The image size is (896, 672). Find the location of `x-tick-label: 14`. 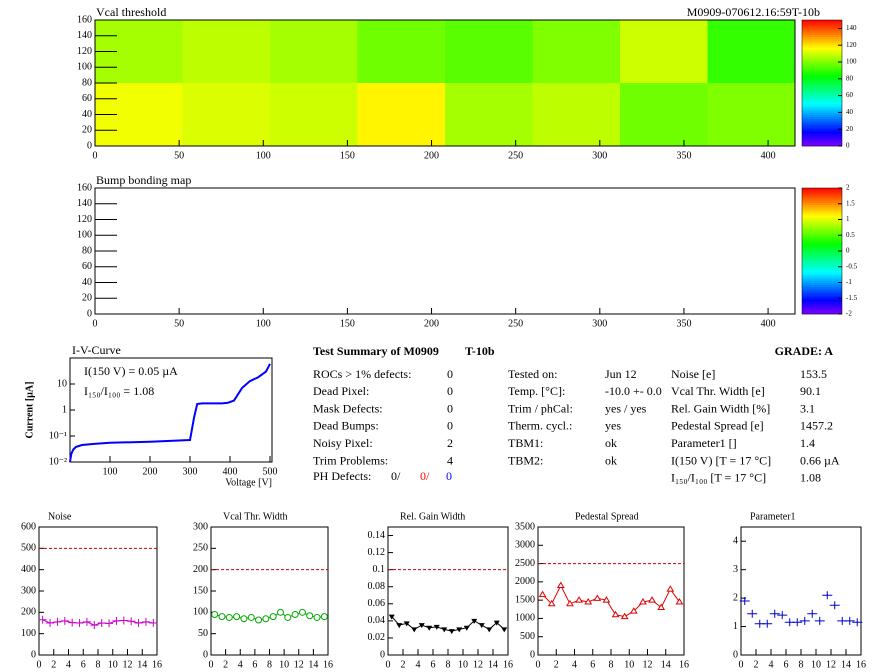

x-tick-label: 14 is located at coordinates (666, 664).